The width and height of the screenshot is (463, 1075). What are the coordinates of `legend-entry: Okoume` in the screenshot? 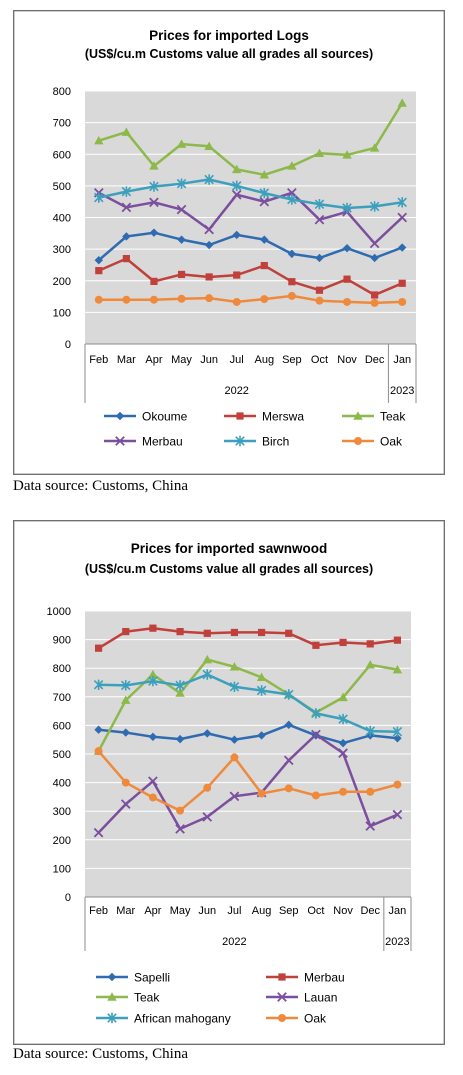 It's located at (146, 417).